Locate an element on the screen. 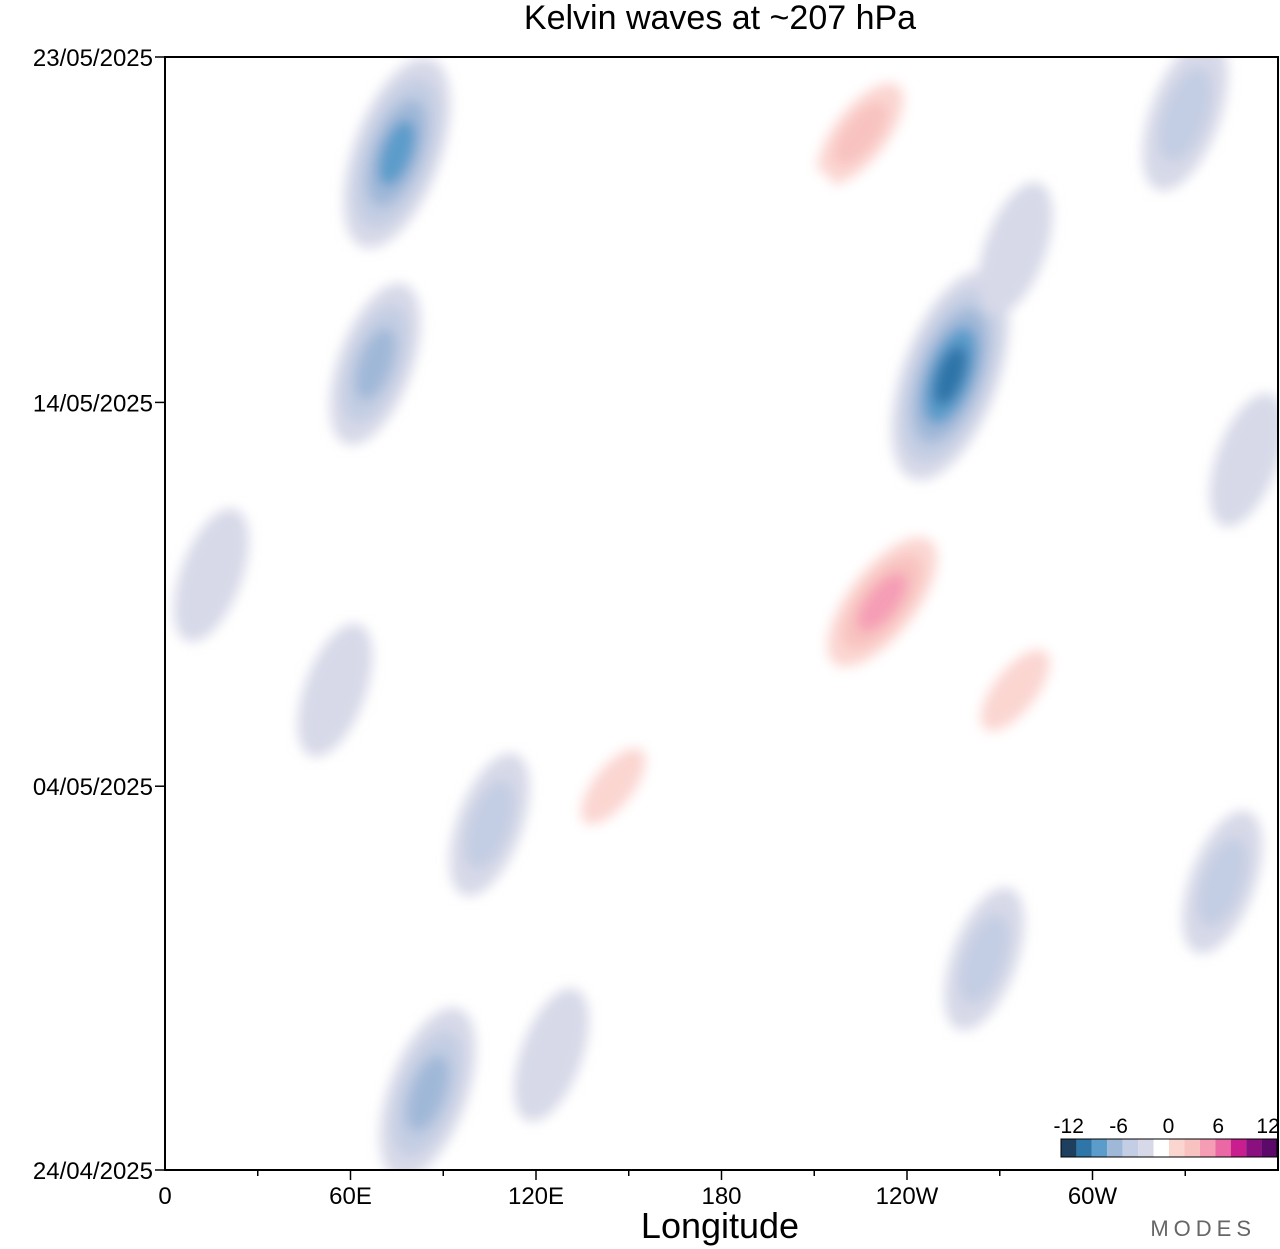  x-tick-label: 180 is located at coordinates (721, 1196).